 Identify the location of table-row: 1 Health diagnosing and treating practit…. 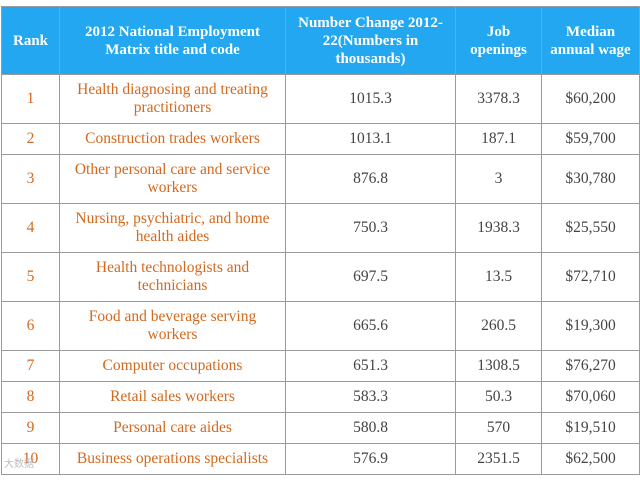
(320, 99).